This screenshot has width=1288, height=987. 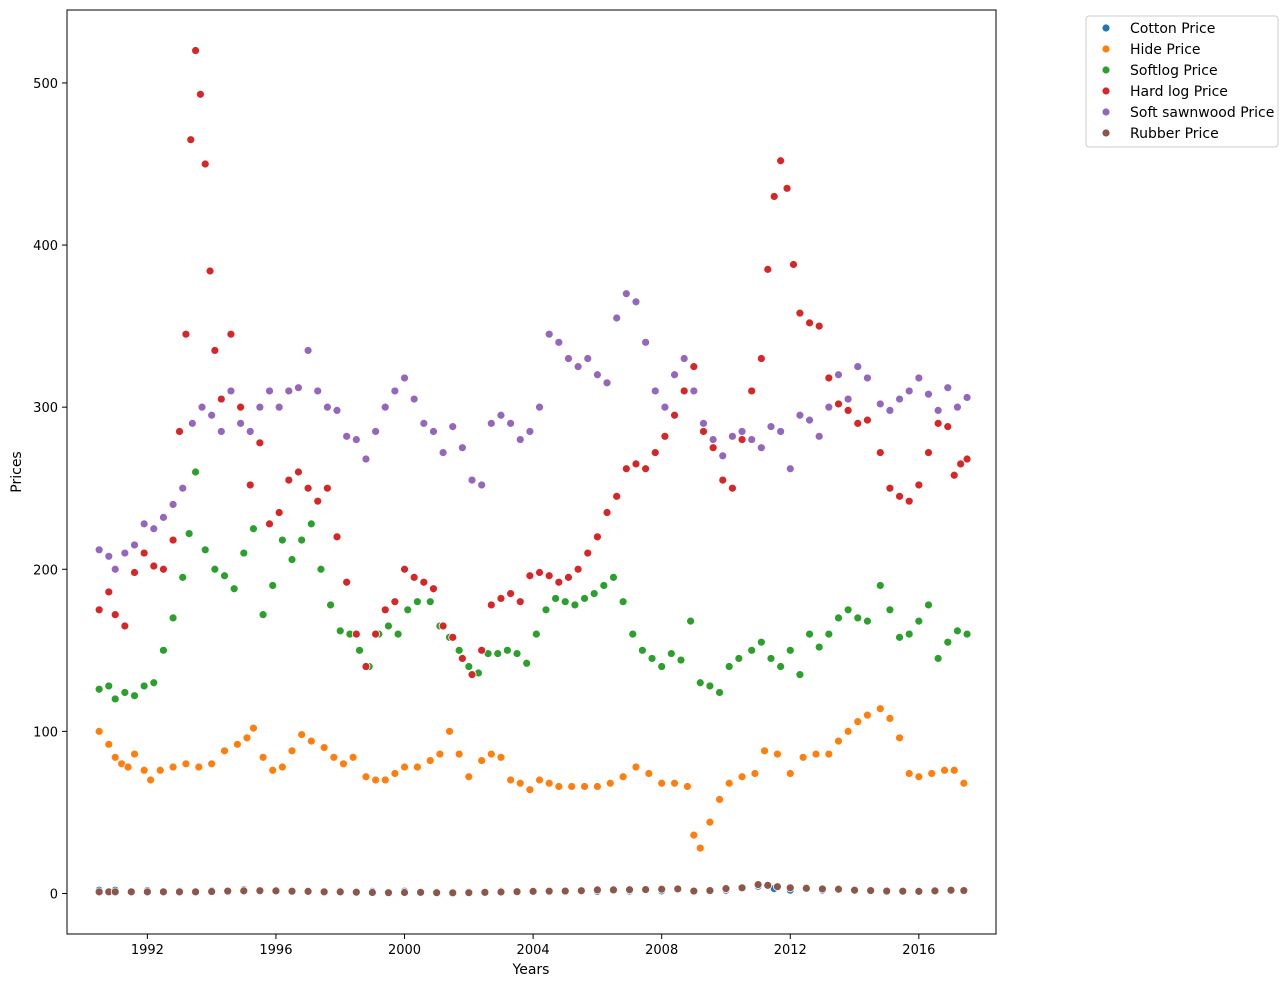 What do you see at coordinates (533, 950) in the screenshot?
I see `x-tick-label: 2004` at bounding box center [533, 950].